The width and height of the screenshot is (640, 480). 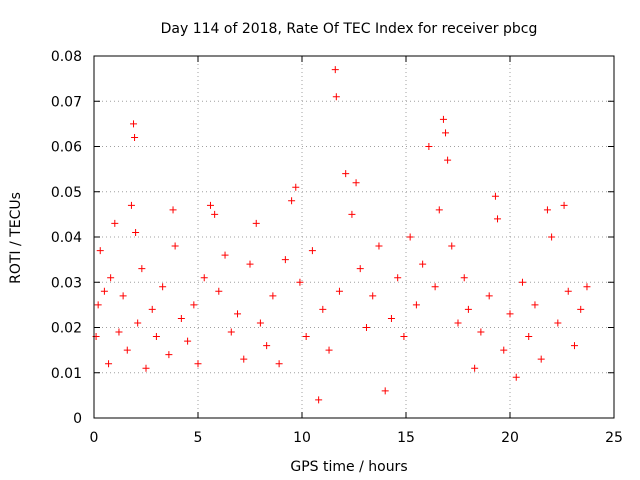 I want to click on x-tick-label: 20, so click(x=510, y=438).